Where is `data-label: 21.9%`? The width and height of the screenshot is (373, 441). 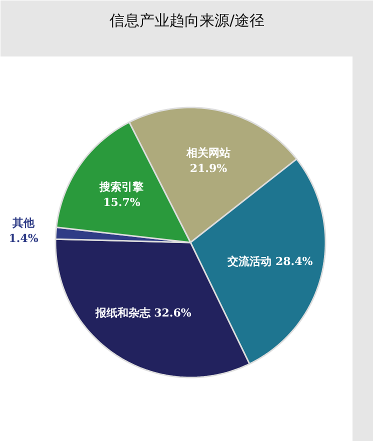 data-label: 21.9% is located at coordinates (209, 169).